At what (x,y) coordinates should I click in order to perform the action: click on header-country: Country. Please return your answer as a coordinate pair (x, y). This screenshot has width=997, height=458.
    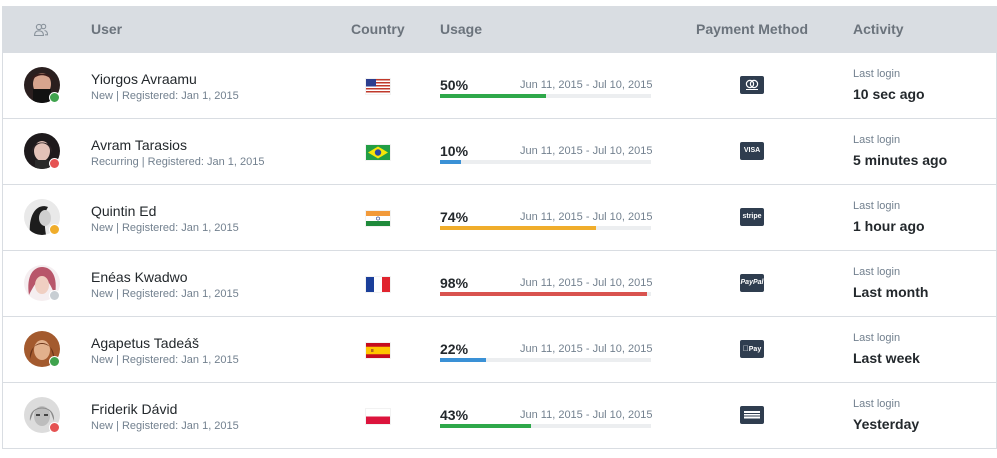
    Looking at the image, I should click on (378, 29).